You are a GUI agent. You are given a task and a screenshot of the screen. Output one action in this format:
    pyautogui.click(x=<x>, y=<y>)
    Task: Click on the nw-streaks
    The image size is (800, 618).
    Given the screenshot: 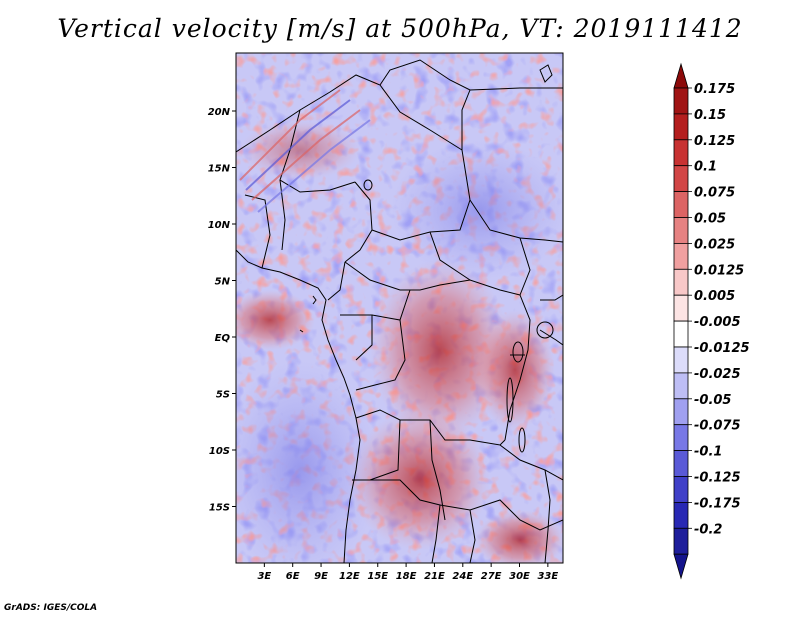 What is the action you would take?
    pyautogui.click(x=305, y=151)
    